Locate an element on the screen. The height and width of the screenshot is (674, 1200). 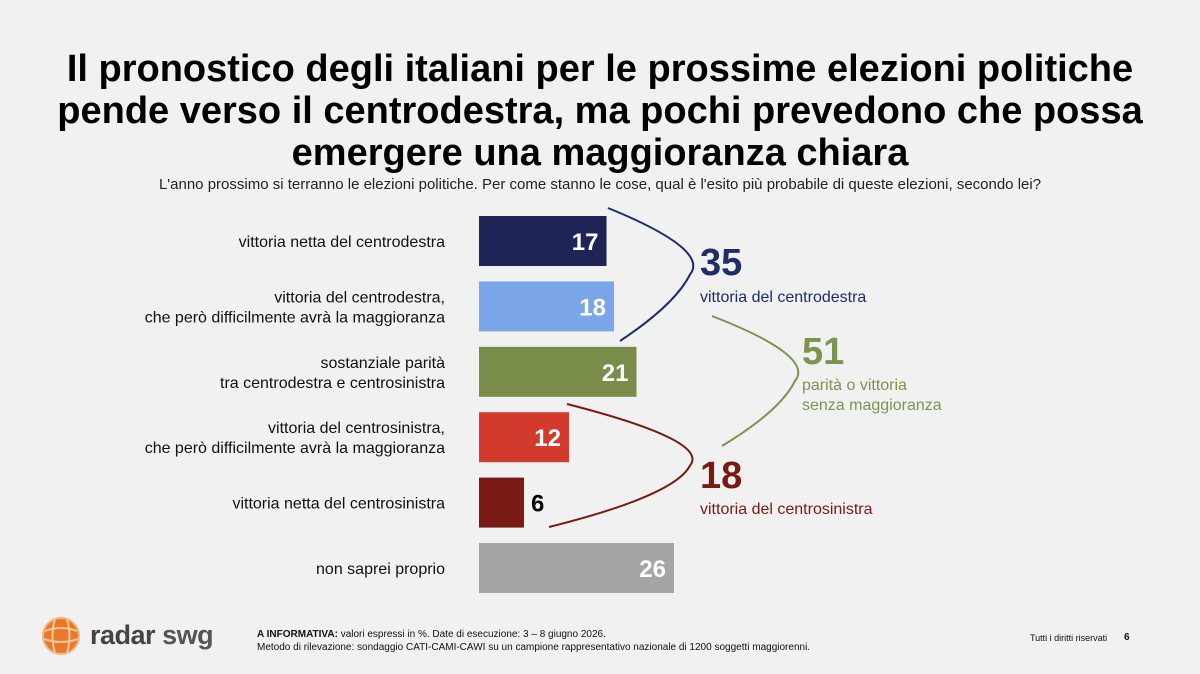
group-label-1: parità o vittoria senza maggioranza is located at coordinates (872, 395).